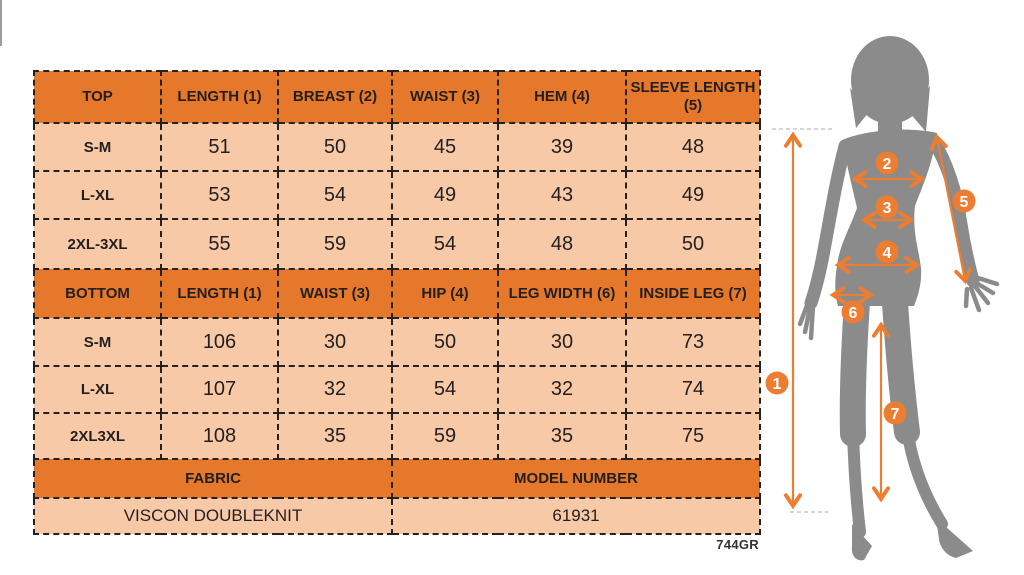  What do you see at coordinates (924, 476) in the screenshot?
I see `figure-right-calf` at bounding box center [924, 476].